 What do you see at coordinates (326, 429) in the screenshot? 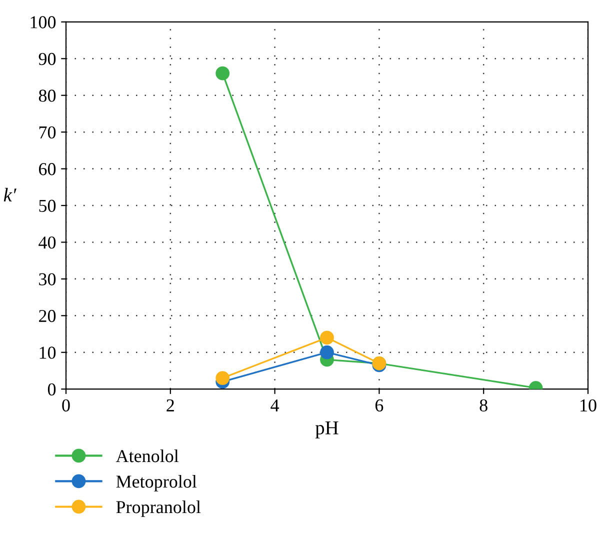
I see `x-axis-title: pH` at bounding box center [326, 429].